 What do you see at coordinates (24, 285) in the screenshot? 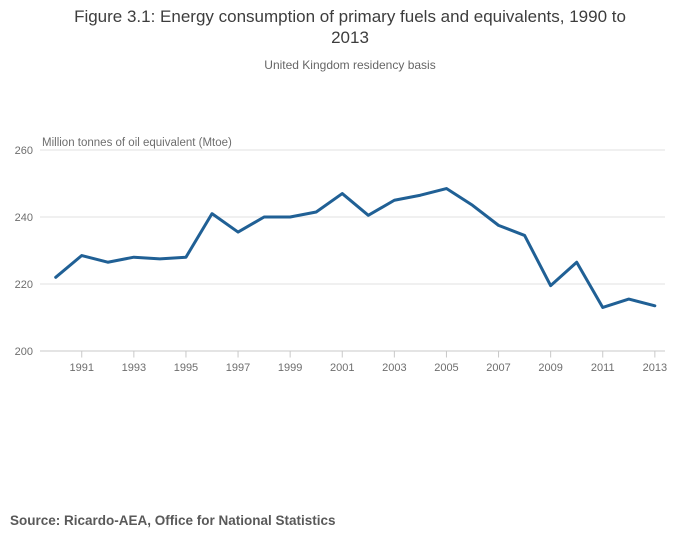
I see `y-tick-label: 220` at bounding box center [24, 285].